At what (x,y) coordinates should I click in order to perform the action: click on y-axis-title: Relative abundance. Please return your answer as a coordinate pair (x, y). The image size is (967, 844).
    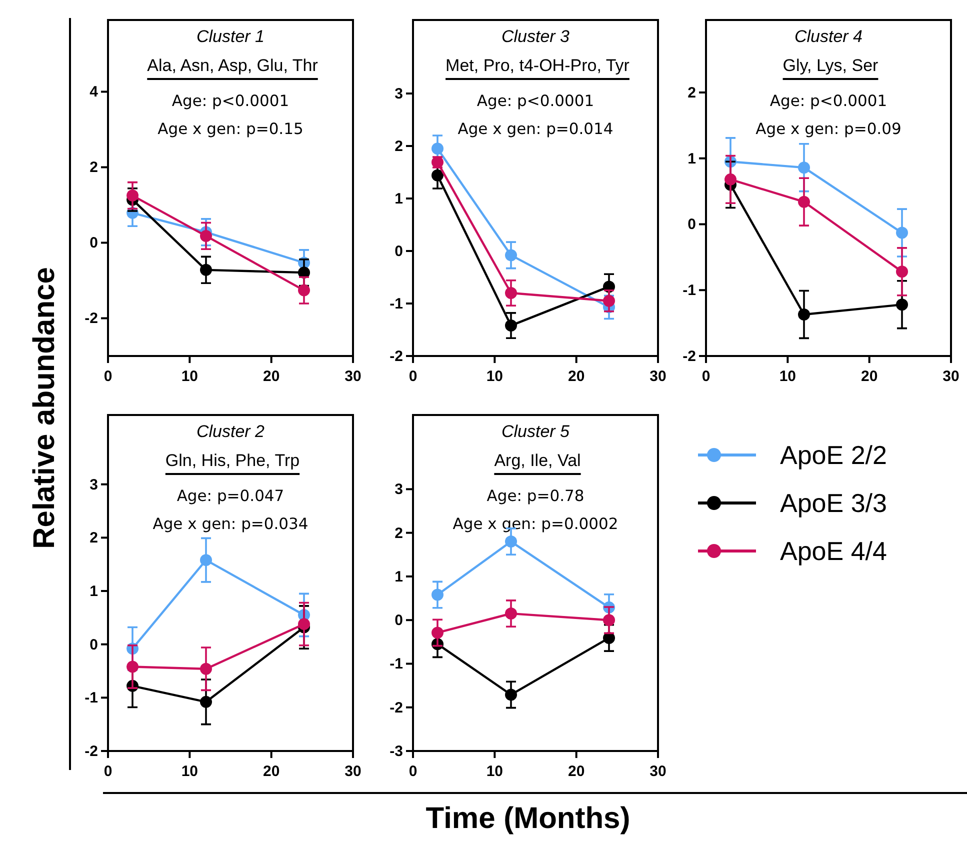
    Looking at the image, I should click on (44, 408).